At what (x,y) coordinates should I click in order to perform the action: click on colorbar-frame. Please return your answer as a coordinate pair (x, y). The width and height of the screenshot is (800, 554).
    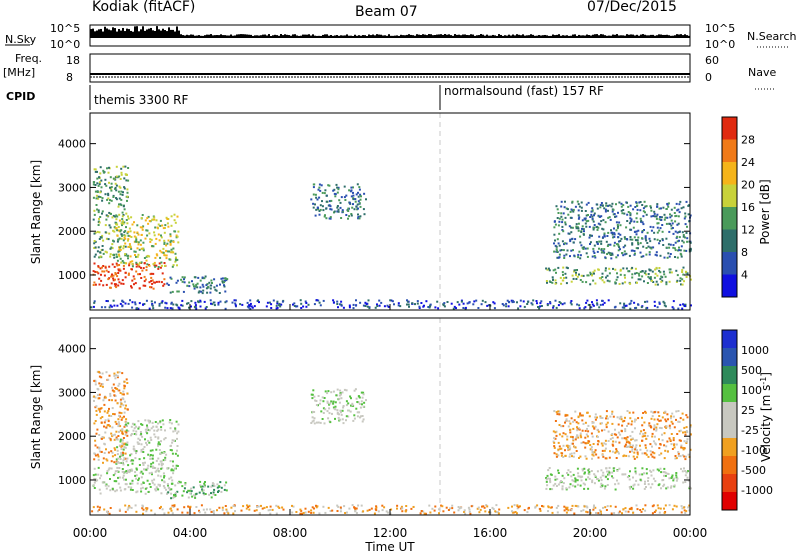
    Looking at the image, I should click on (729, 420).